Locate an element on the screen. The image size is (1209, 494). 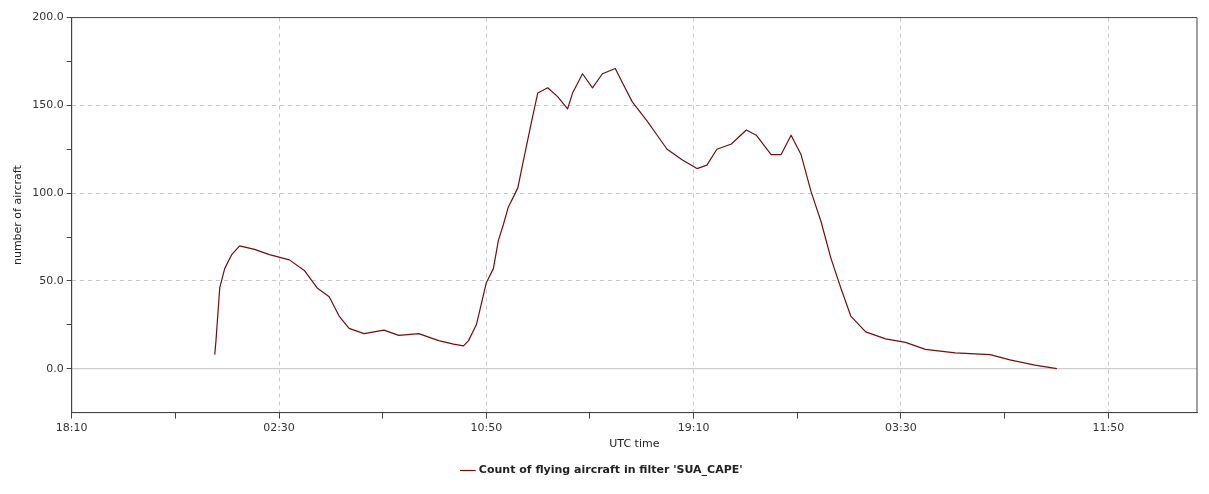
x-tick-label: 11:50 is located at coordinates (1108, 428).